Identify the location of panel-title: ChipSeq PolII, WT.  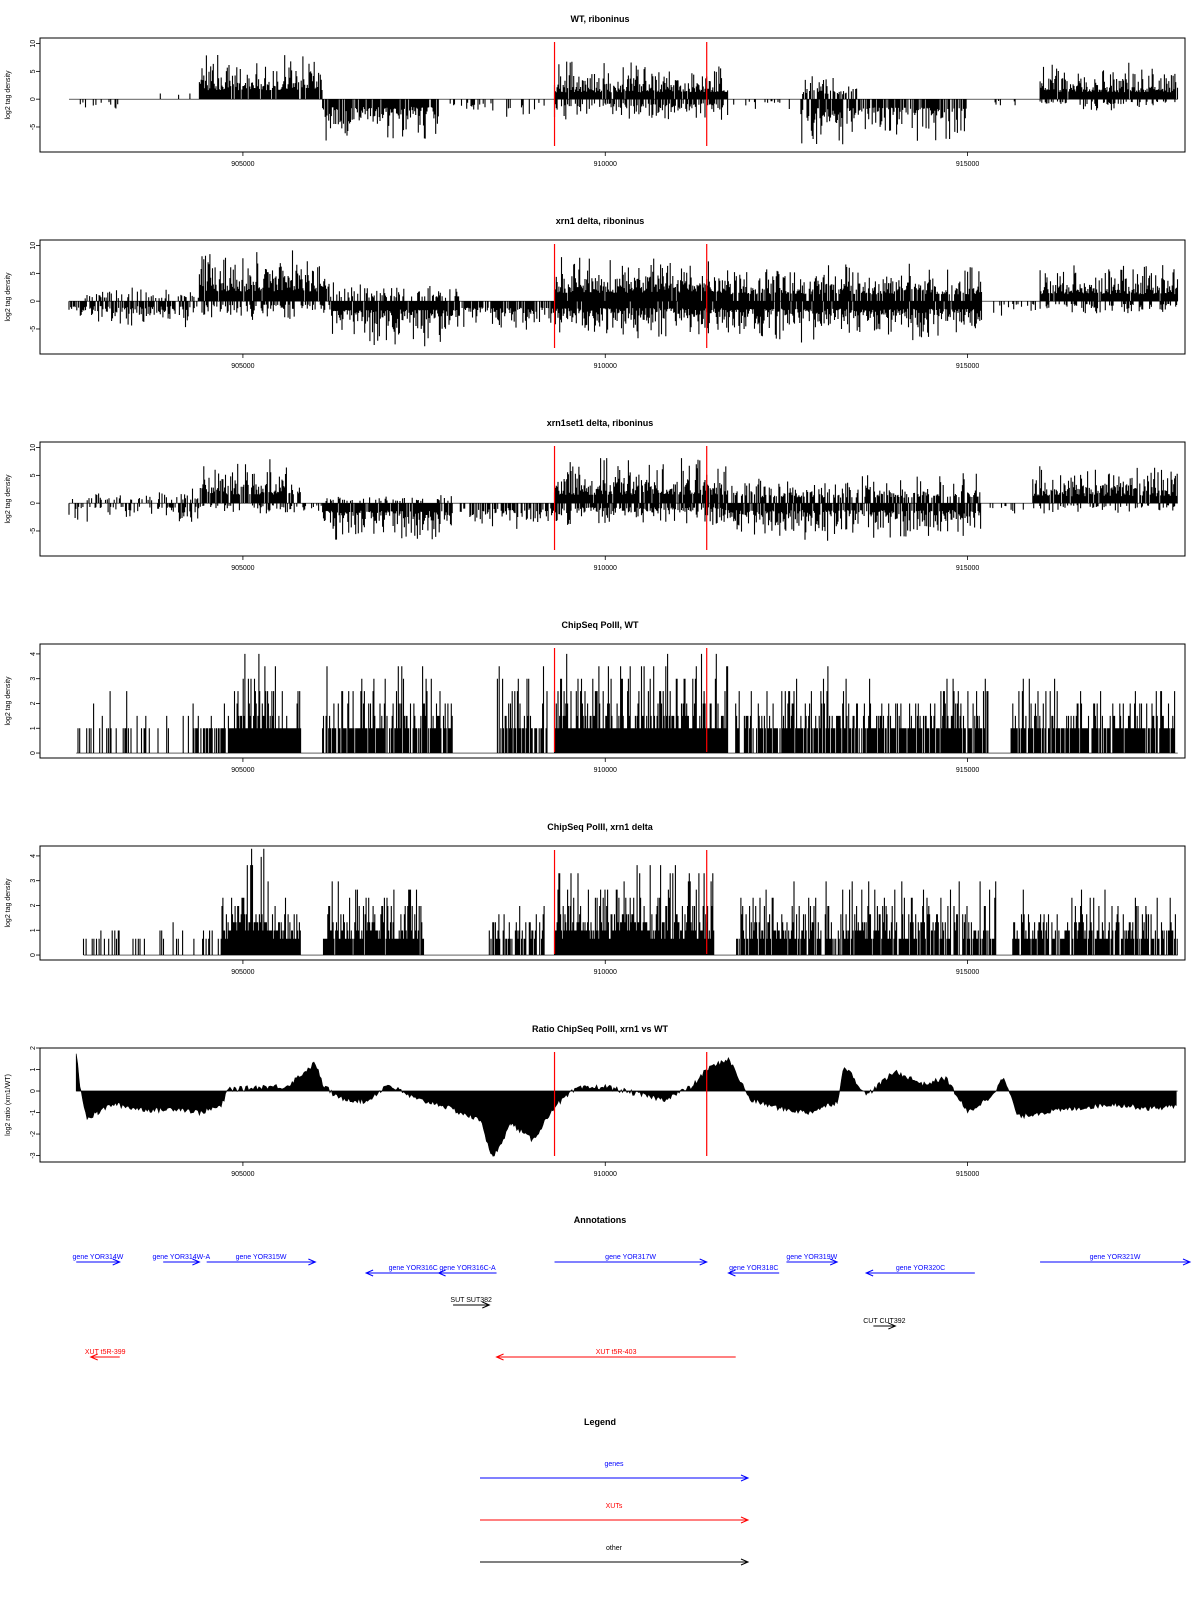
(600, 625).